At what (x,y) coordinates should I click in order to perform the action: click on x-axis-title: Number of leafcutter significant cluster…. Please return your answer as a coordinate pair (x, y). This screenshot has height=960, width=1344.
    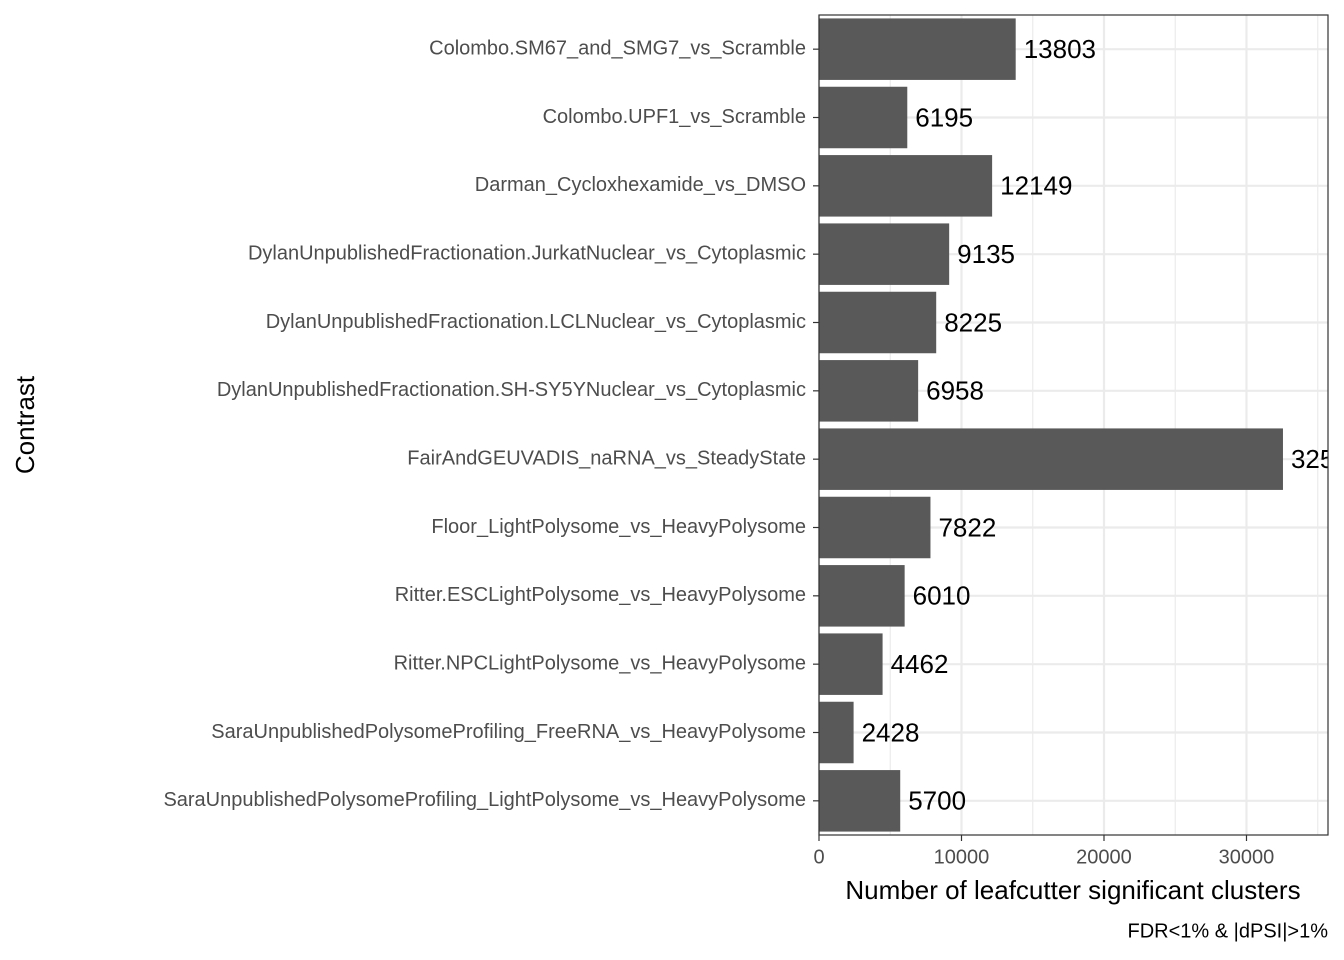
    Looking at the image, I should click on (1072, 890).